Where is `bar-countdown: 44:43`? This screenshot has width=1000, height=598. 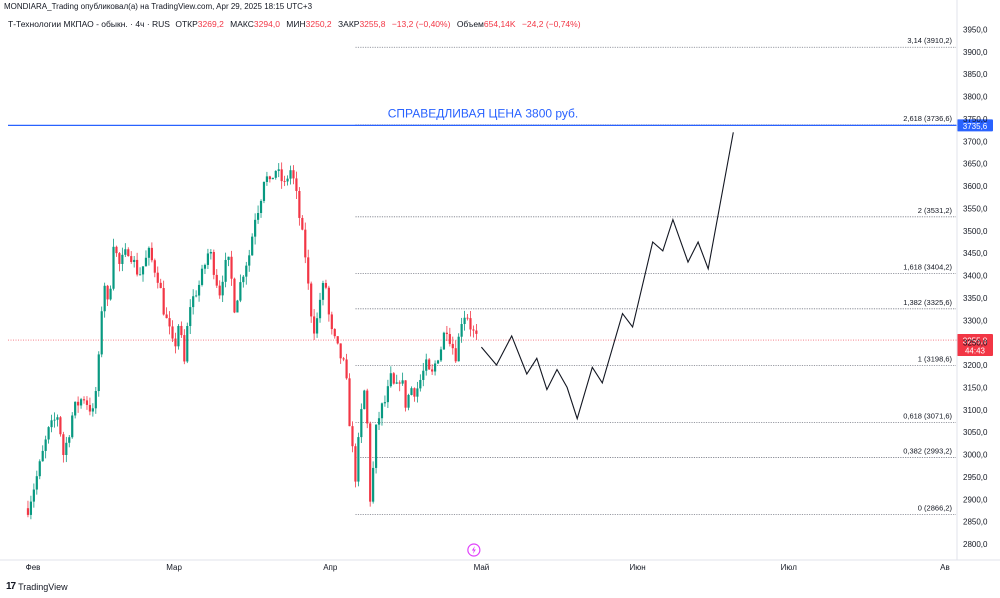 bar-countdown: 44:43 is located at coordinates (975, 351).